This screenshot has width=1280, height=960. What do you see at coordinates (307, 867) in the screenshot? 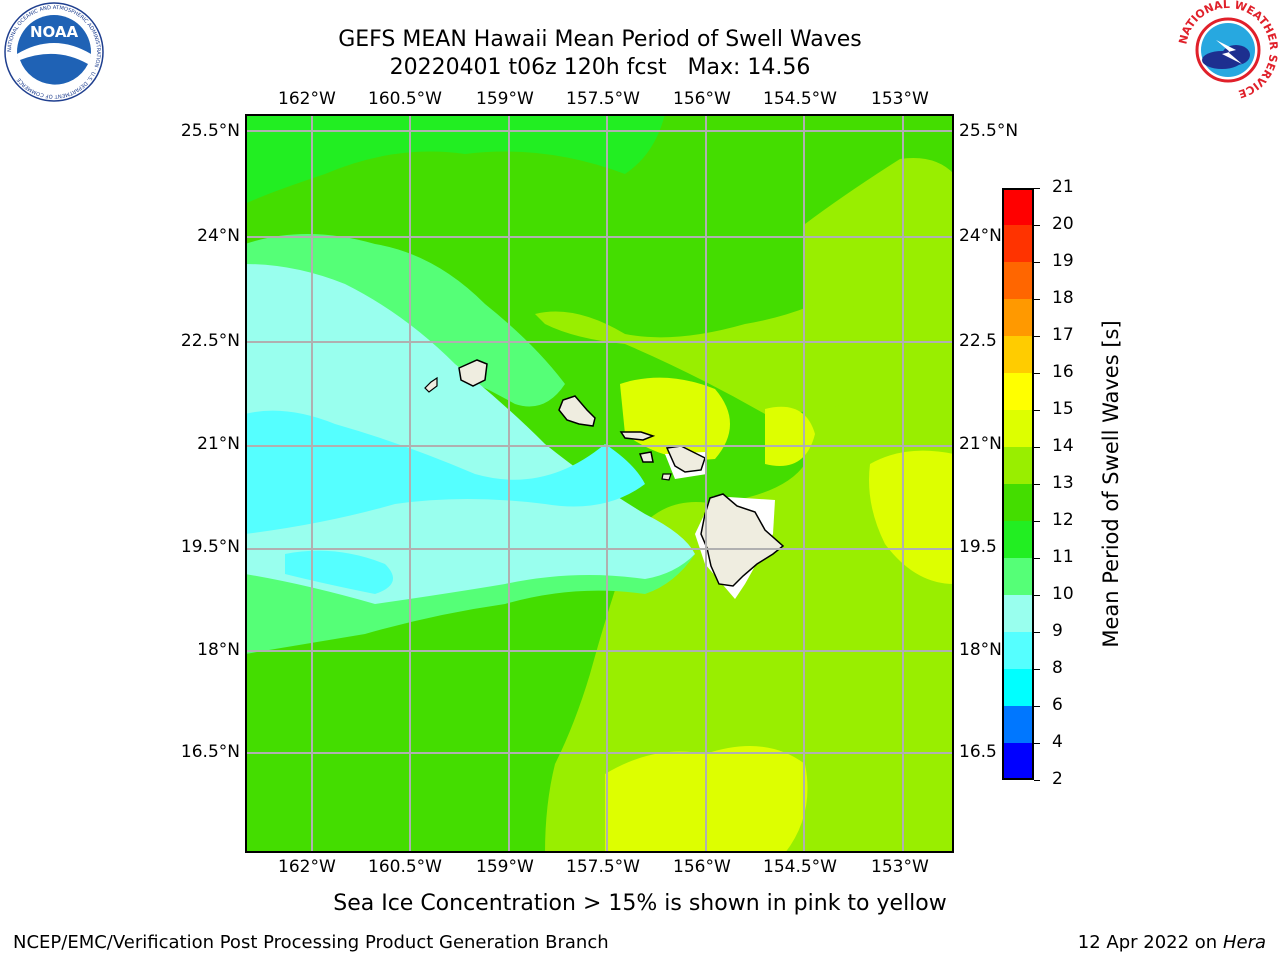
I see `lon-label-bottom: 162°W` at bounding box center [307, 867].